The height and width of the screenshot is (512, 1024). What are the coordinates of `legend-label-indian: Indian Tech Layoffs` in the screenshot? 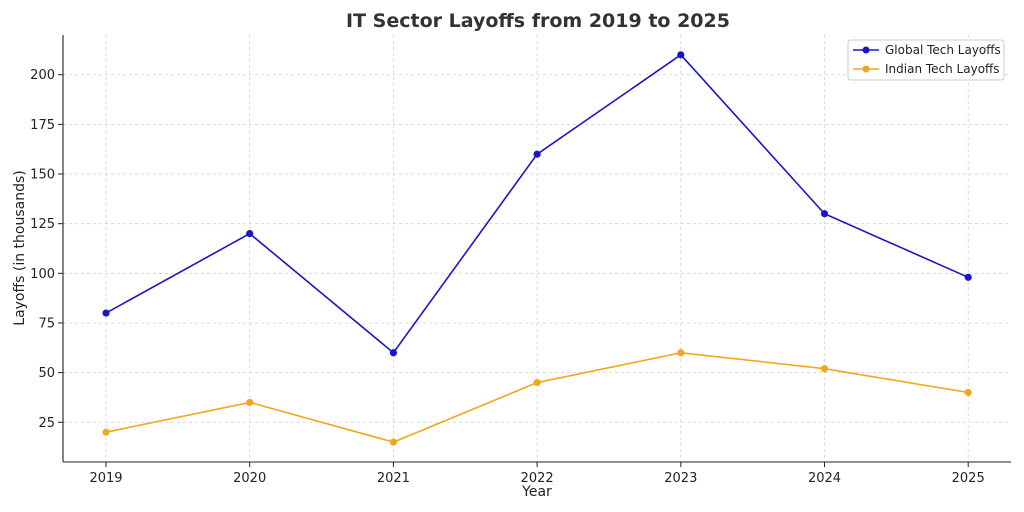 It's located at (942, 69).